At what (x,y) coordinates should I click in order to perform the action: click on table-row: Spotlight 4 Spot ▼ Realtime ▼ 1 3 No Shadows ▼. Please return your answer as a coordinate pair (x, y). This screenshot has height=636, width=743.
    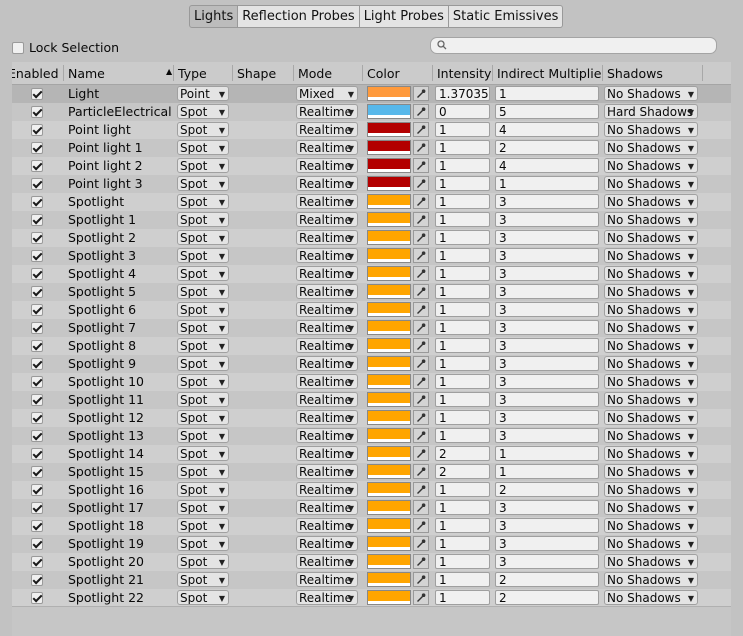
    Looking at the image, I should click on (371, 274).